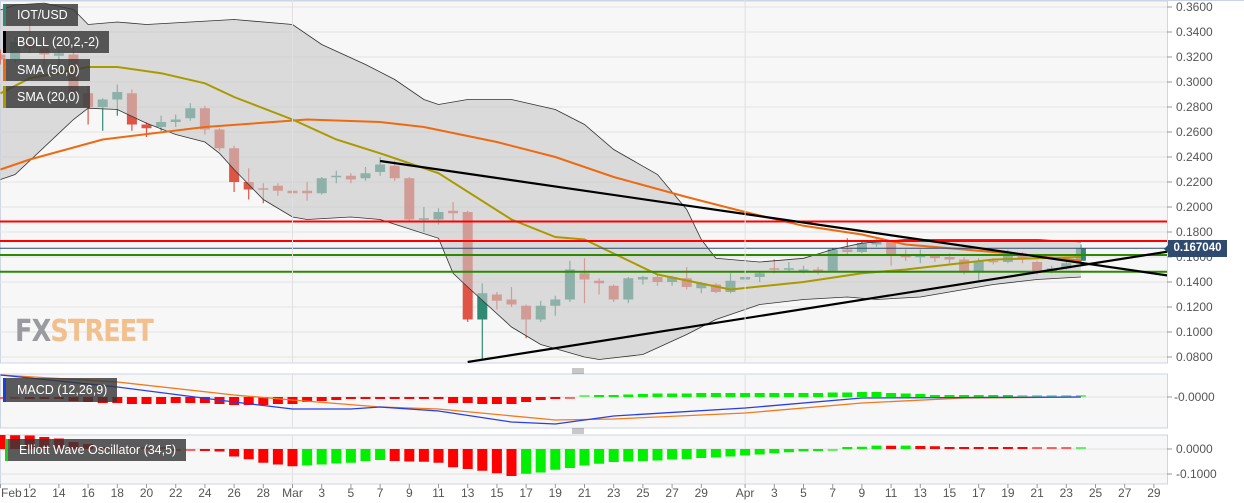 Image resolution: width=1244 pixels, height=503 pixels. Describe the element at coordinates (146, 126) in the screenshot. I see `candle-body` at that location.